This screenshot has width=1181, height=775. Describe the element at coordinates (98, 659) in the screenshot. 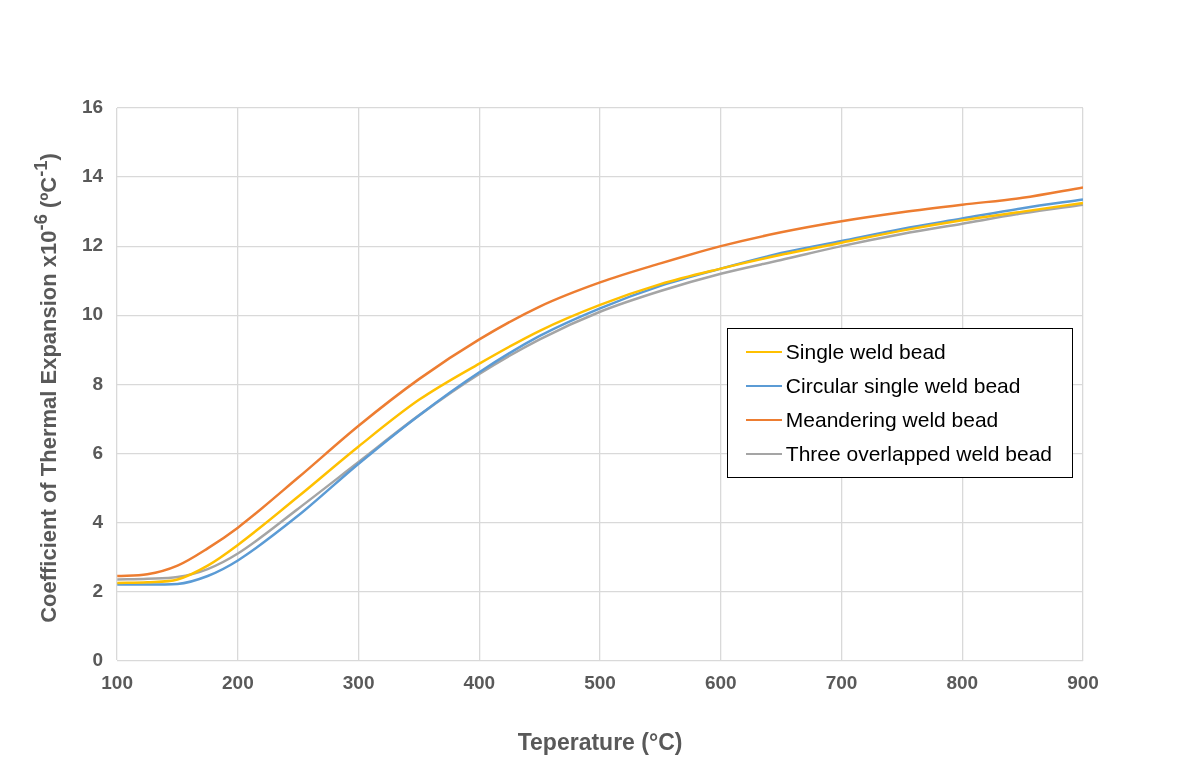

I see `y-tick-label: 0` at that location.